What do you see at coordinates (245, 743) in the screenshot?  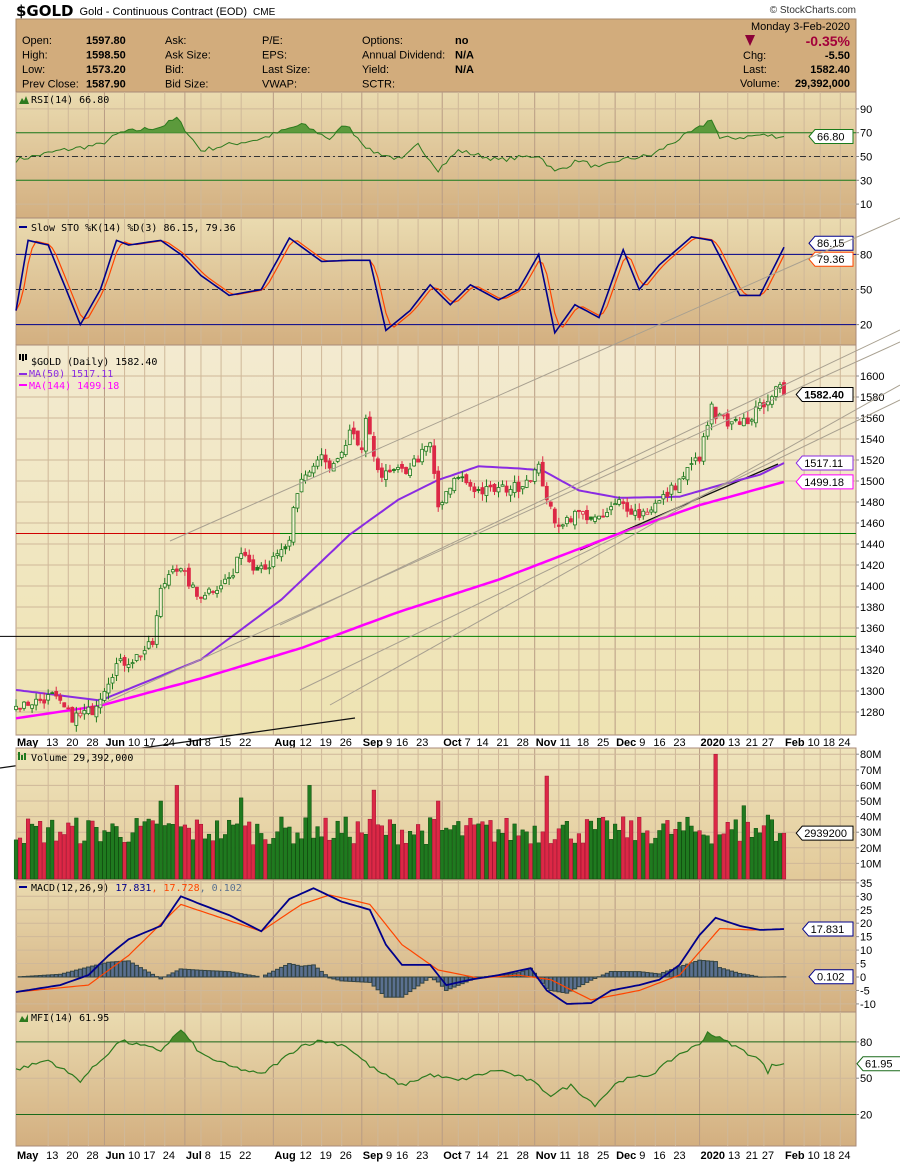 I see `x-axis-label: 22` at bounding box center [245, 743].